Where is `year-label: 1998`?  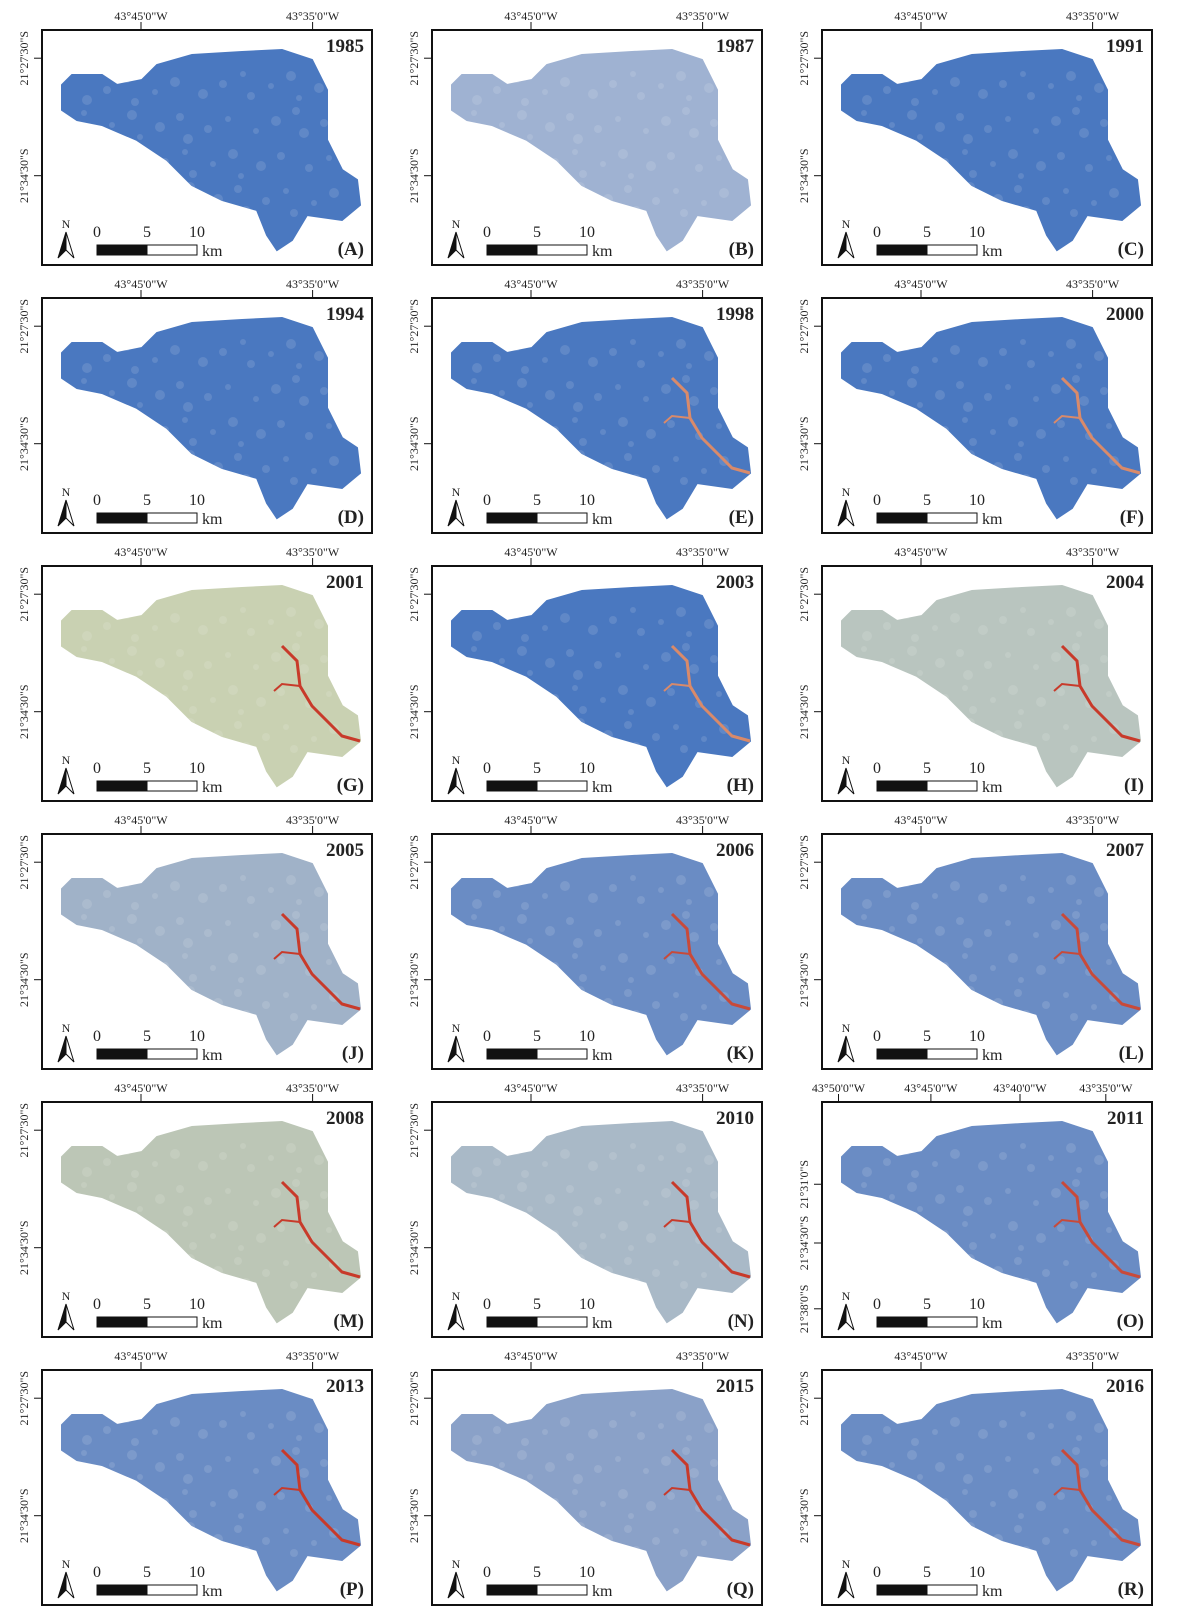 year-label: 1998 is located at coordinates (735, 314).